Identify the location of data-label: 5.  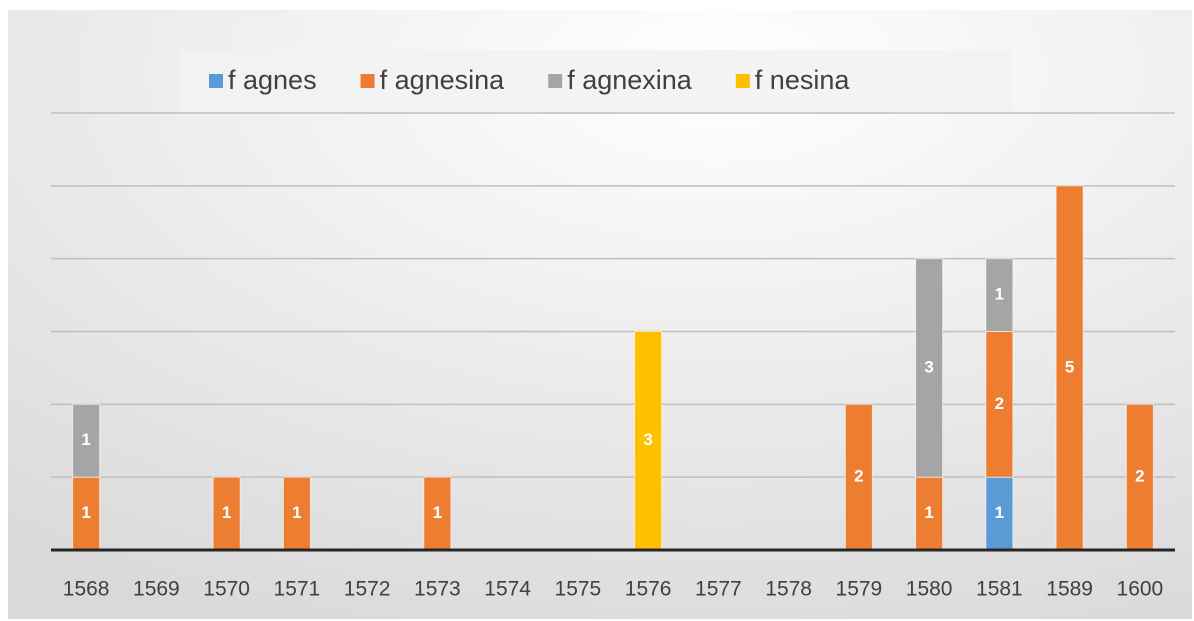
(1069, 366).